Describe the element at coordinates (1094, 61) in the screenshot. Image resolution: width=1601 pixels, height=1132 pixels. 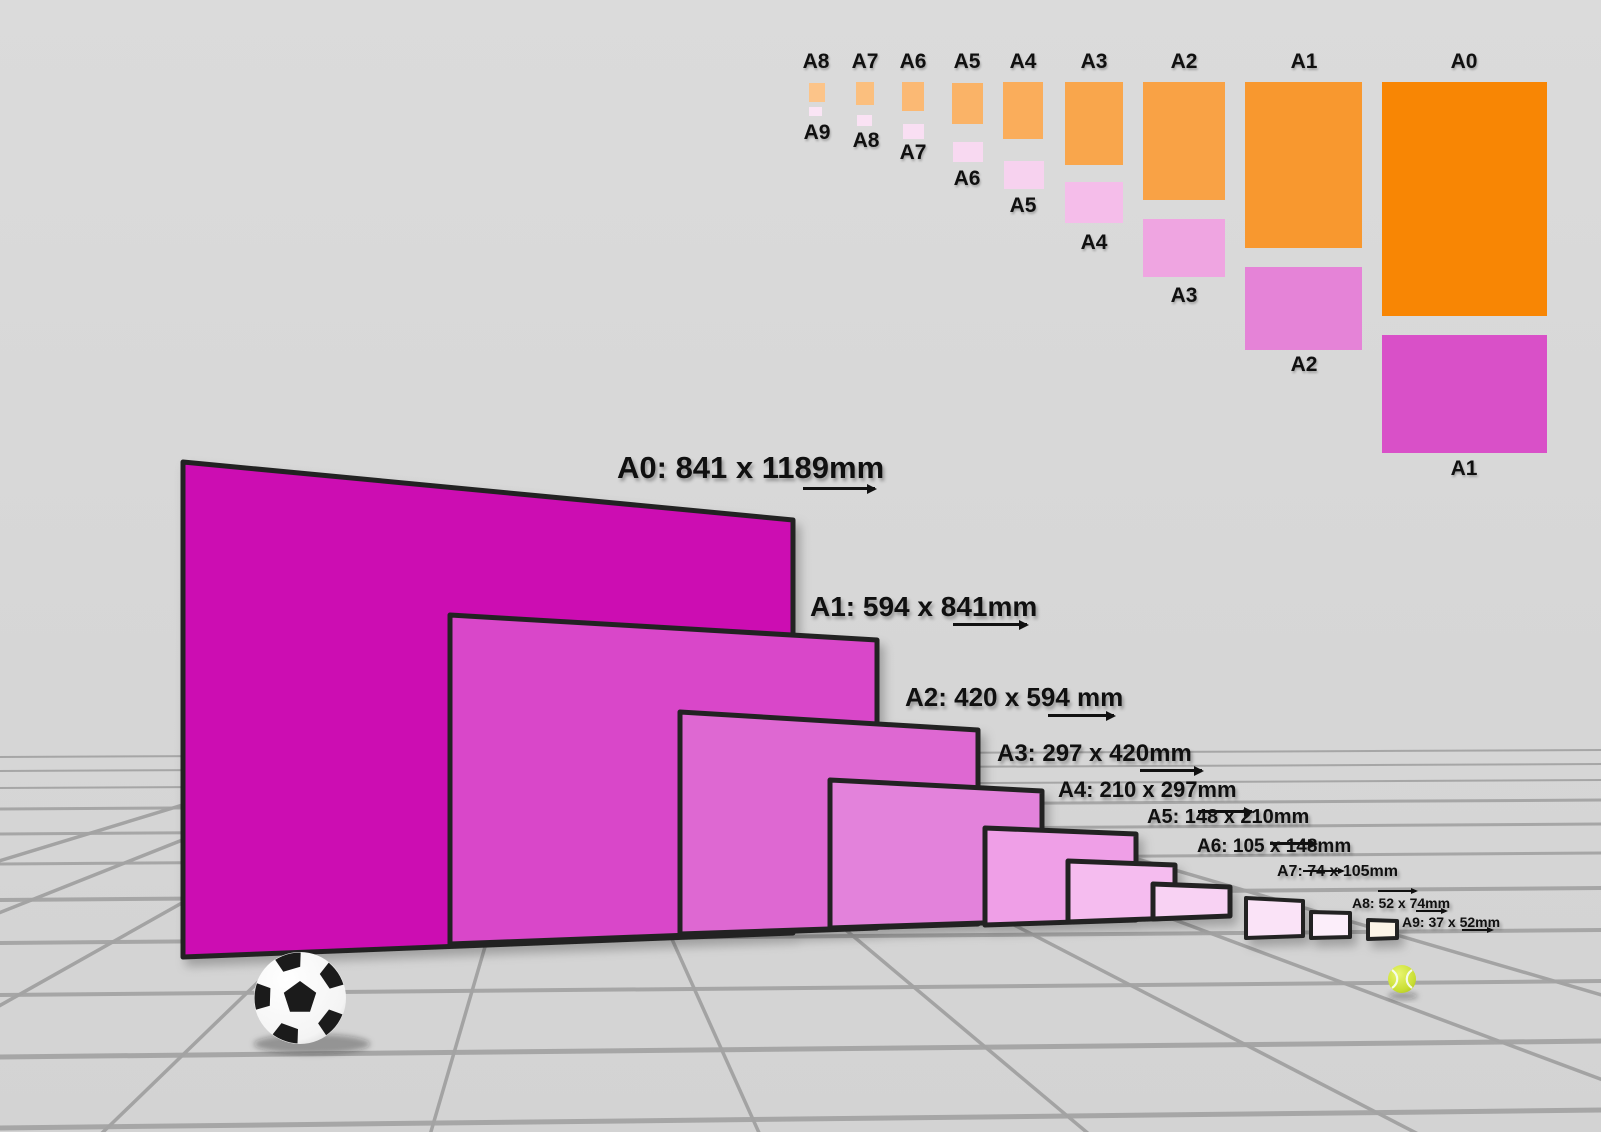
I see `mini-label-a3-top: A3` at that location.